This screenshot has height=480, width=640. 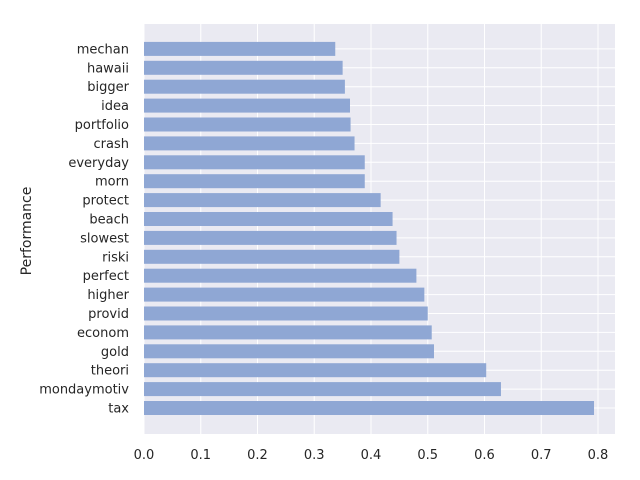 I want to click on y-tick-label: everyday, so click(x=98, y=163).